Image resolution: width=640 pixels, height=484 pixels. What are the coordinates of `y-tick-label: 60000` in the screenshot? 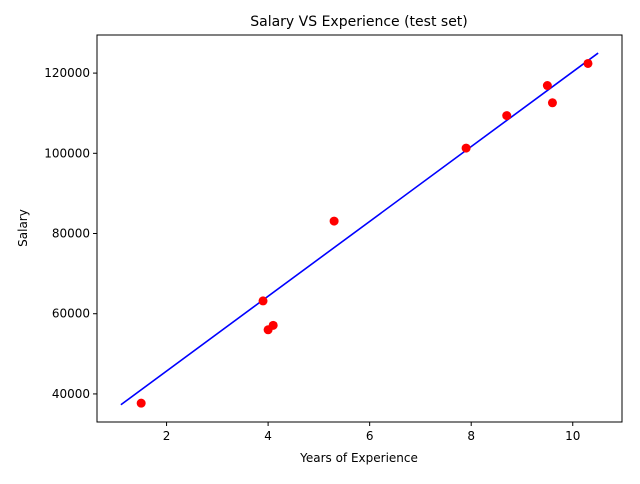 It's located at (71, 314).